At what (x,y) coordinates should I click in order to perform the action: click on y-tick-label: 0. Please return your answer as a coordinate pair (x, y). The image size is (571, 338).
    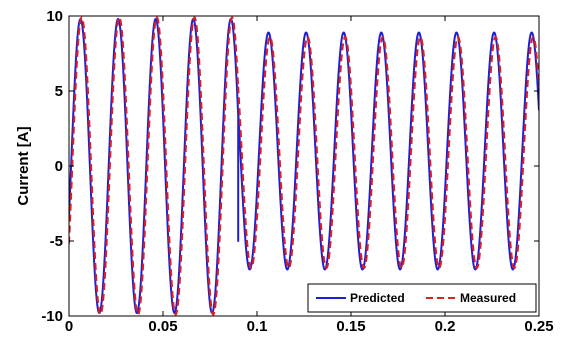
    Looking at the image, I should click on (59, 166).